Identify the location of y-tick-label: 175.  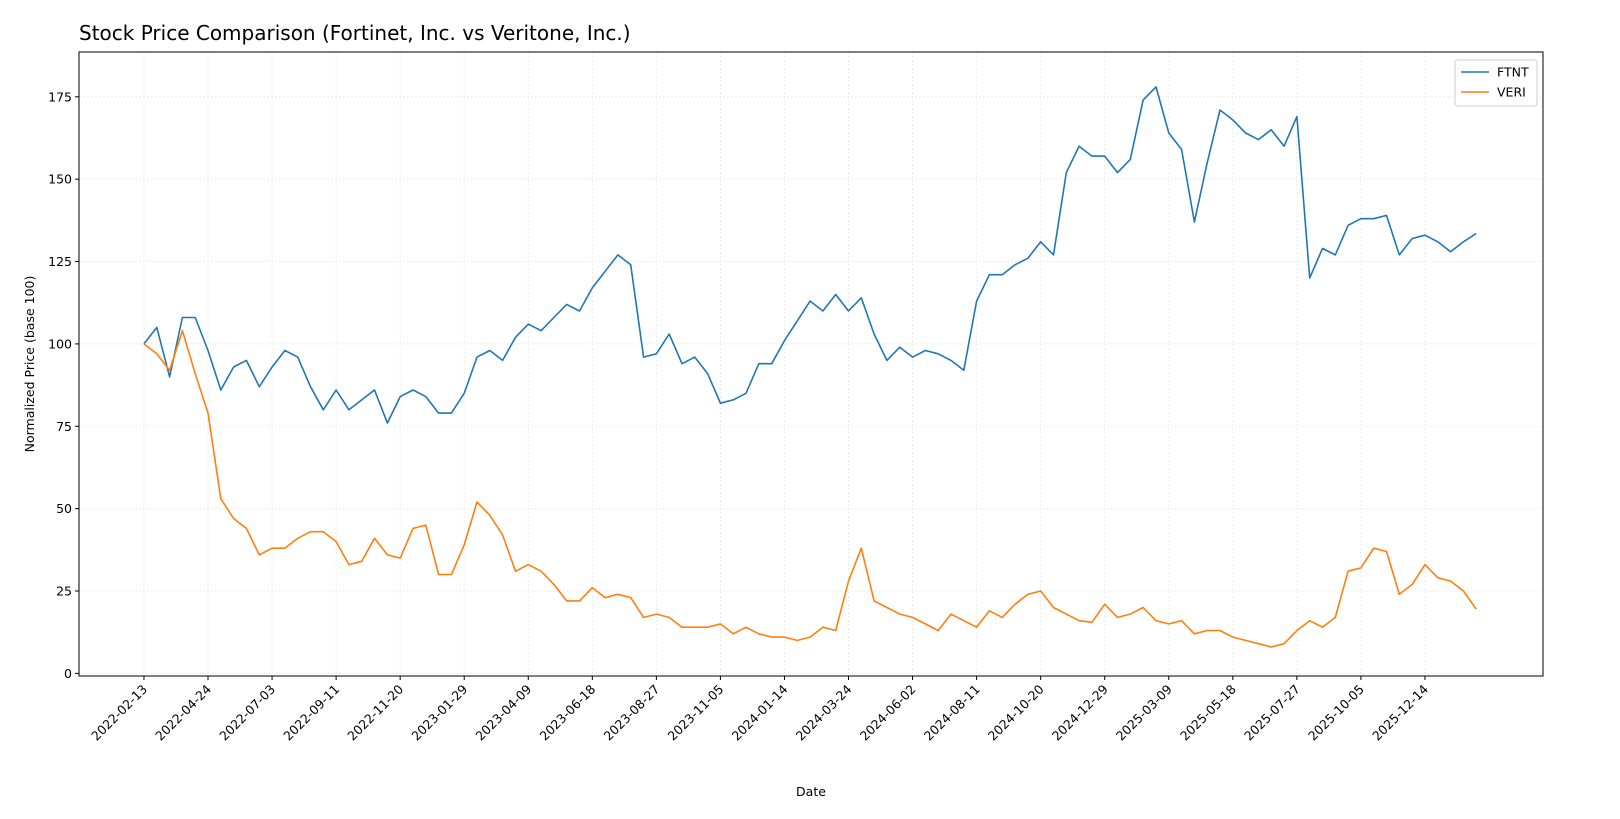
(60, 96).